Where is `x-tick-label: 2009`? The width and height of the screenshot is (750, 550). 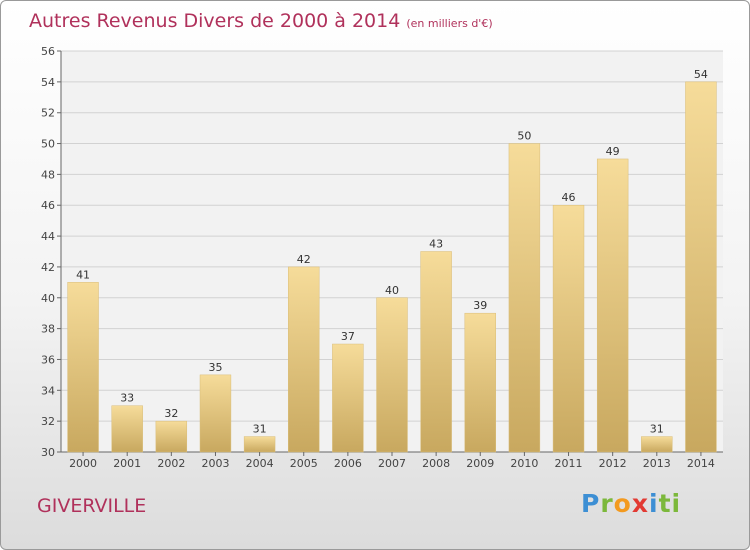
x-tick-label: 2009 is located at coordinates (480, 463).